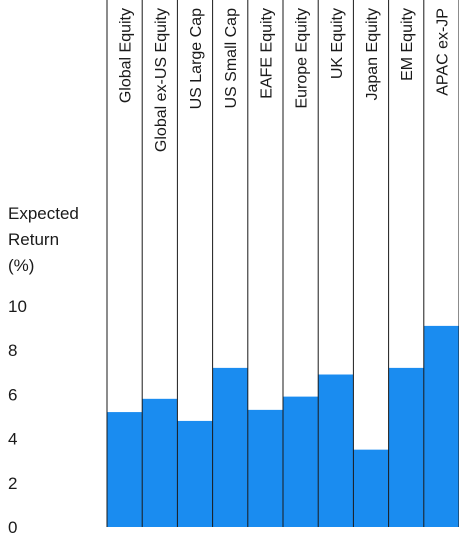 Image resolution: width=459 pixels, height=533 pixels. Describe the element at coordinates (372, 54) in the screenshot. I see `category-label: Japan Equity` at that location.